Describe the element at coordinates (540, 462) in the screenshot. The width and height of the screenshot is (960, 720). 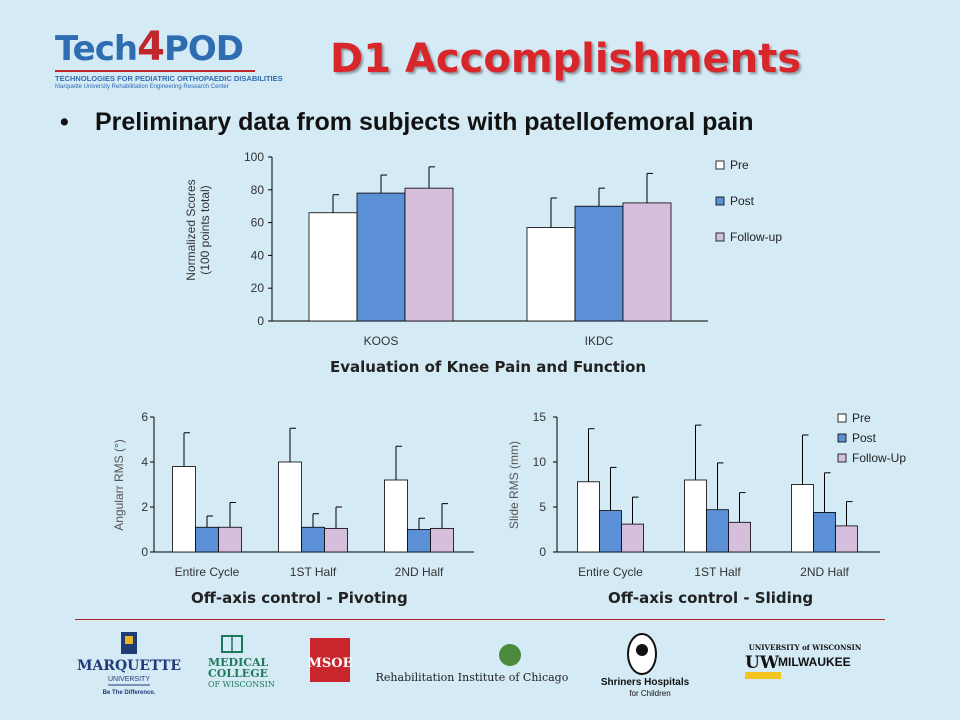
I see `y-tick-label: 10` at that location.